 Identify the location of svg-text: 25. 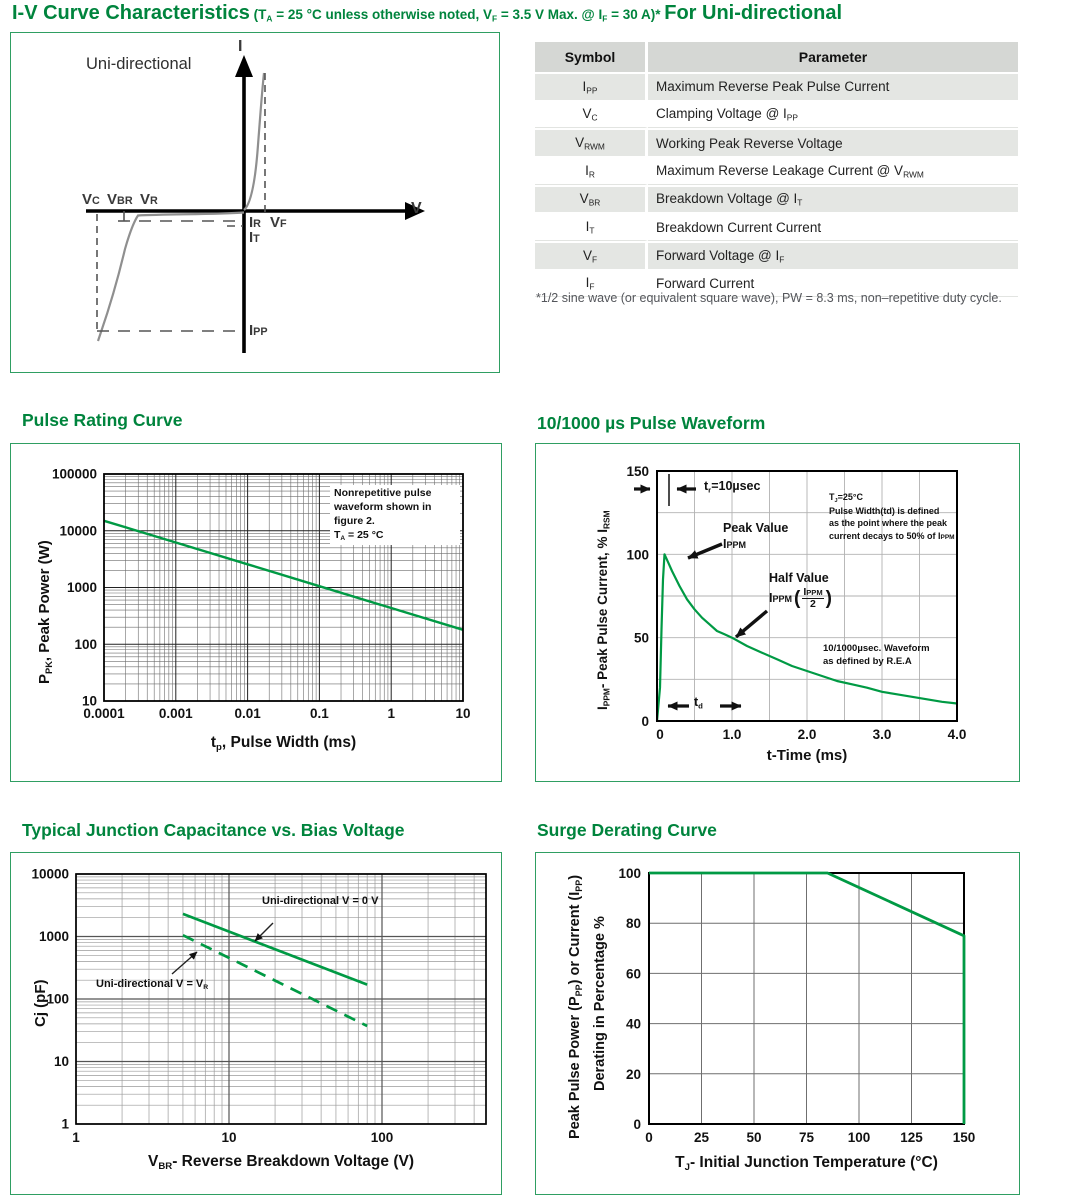
(702, 1137).